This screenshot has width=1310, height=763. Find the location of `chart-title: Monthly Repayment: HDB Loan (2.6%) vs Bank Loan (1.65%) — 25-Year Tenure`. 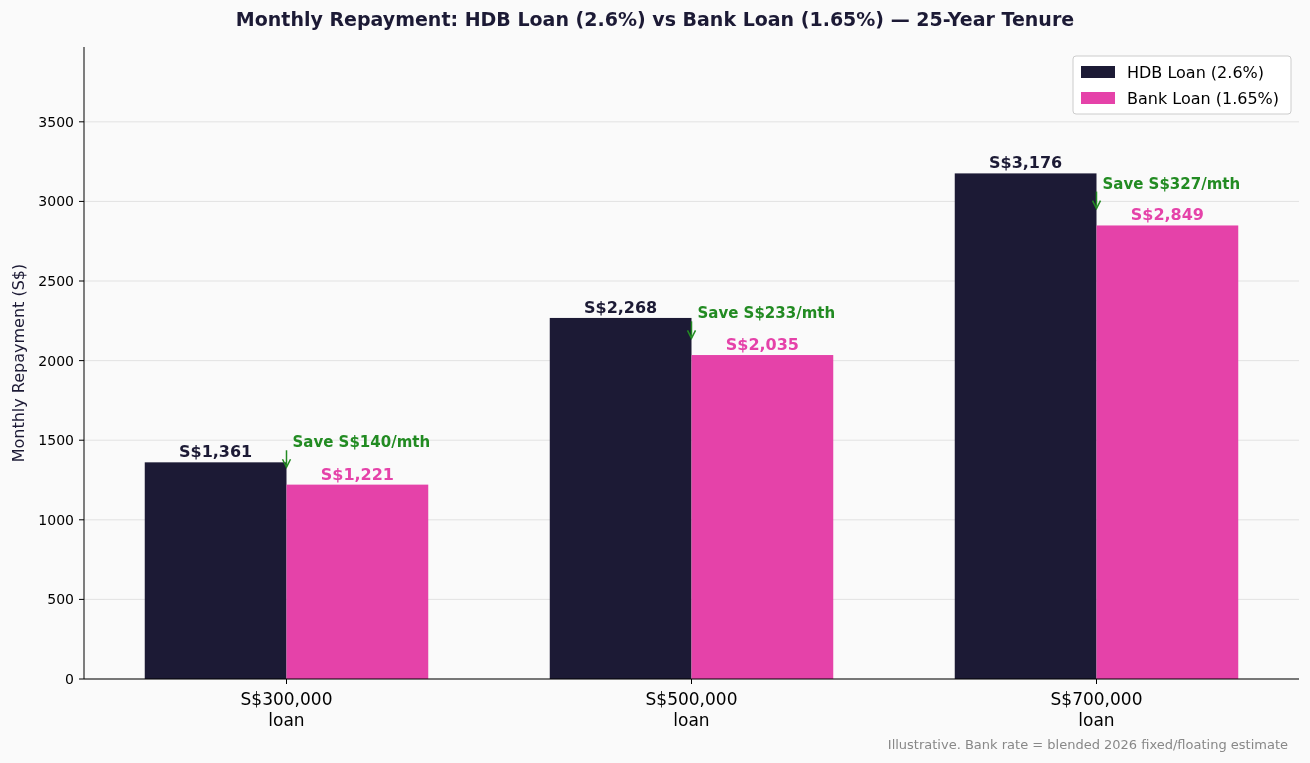

chart-title: Monthly Repayment: HDB Loan (2.6%) vs Bank Loan (1.65%) — 25-Year Tenure is located at coordinates (655, 19).